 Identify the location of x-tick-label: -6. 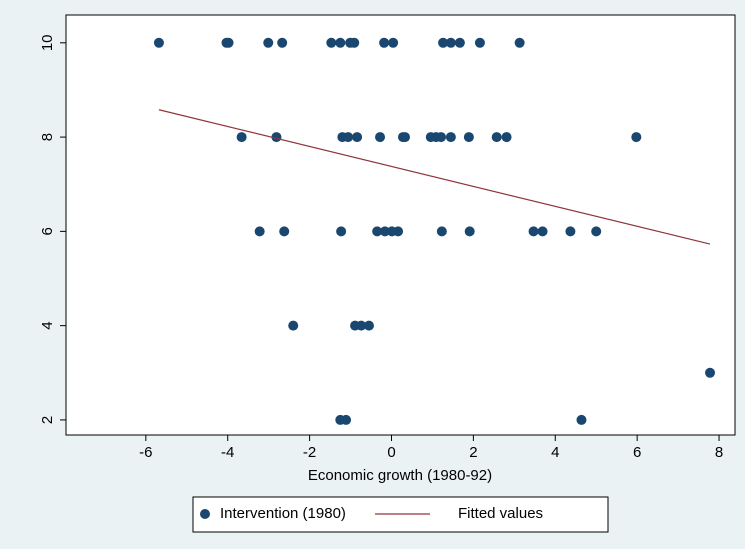
(145, 452).